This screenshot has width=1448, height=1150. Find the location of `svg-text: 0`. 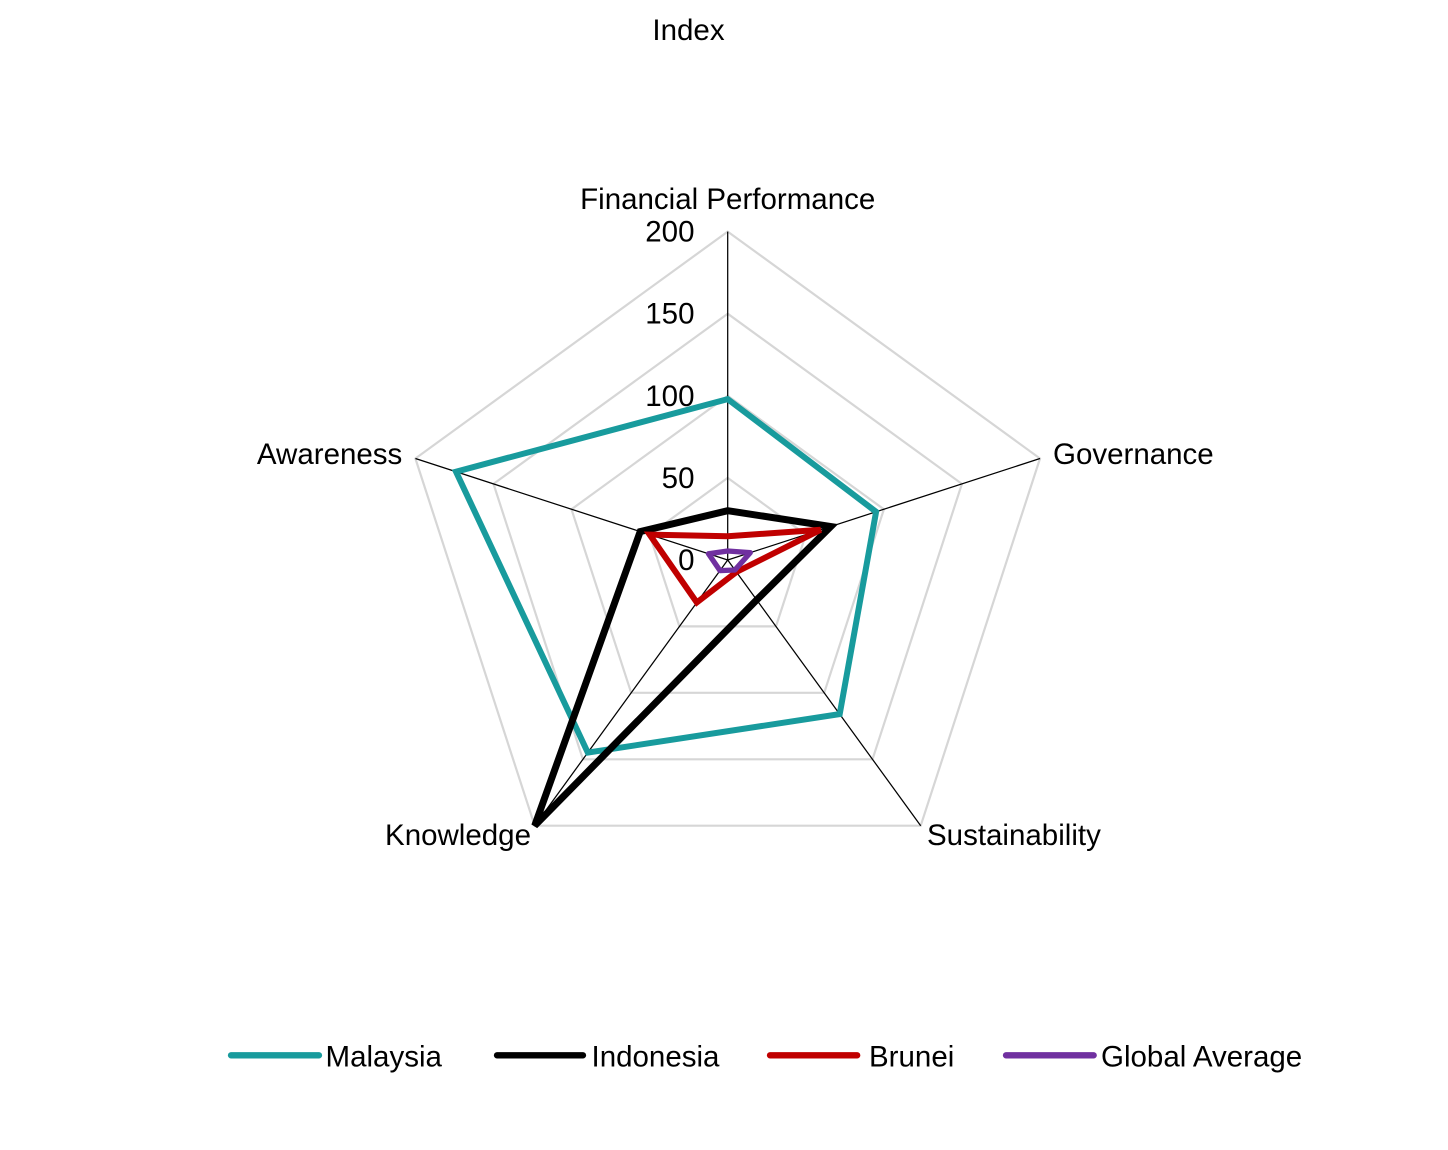

svg-text: 0 is located at coordinates (686, 560).